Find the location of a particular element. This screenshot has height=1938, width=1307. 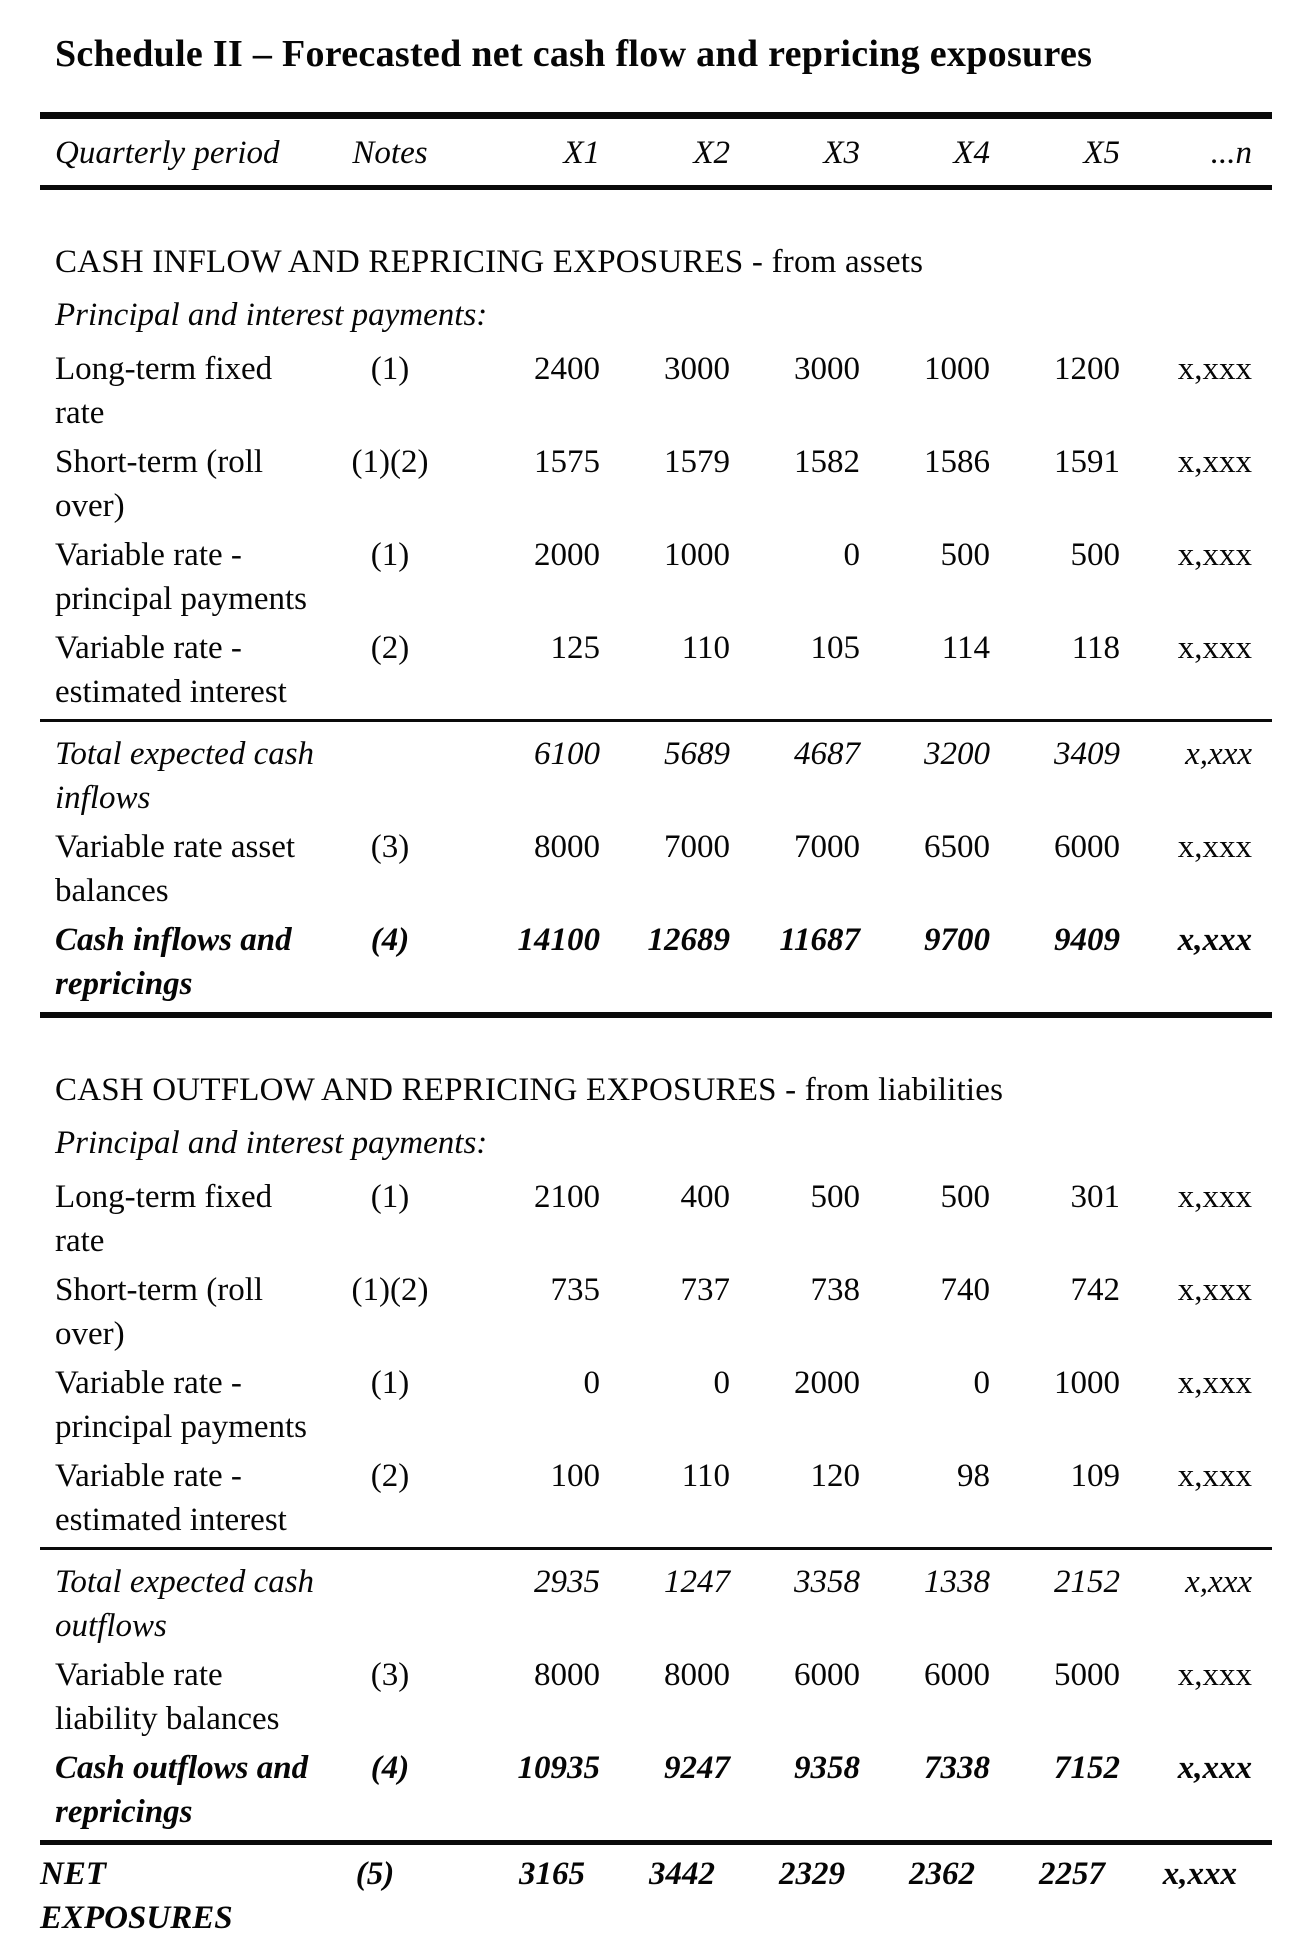

column-header-x1: X1 is located at coordinates (581, 153).